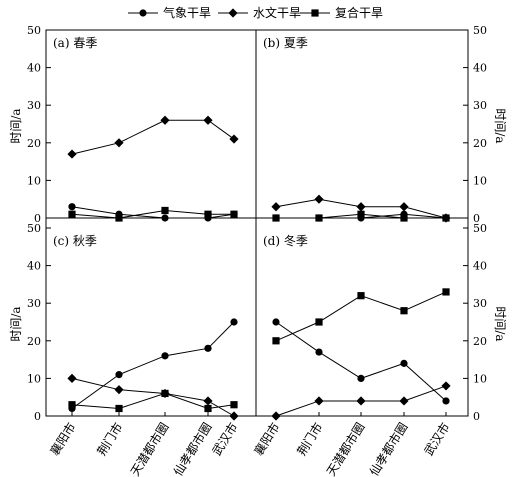 The width and height of the screenshot is (518, 477). Describe the element at coordinates (75, 241) in the screenshot. I see `panel-label: (c) 秋季` at that location.